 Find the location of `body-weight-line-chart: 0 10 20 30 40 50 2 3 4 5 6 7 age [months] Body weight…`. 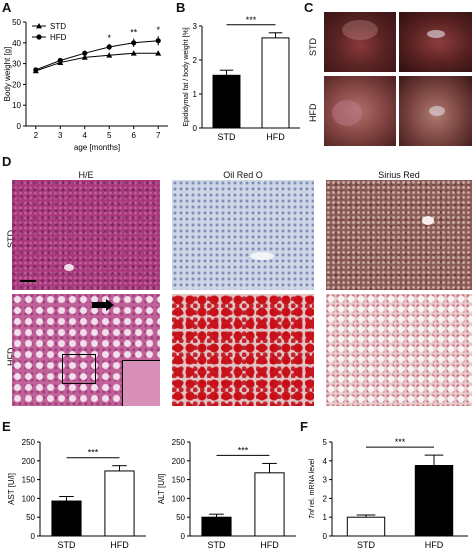

body-weight-line-chart: 0 10 20 30 40 50 2 3 4 5 6 7 age [months] Body weight… is located at coordinates (85, 85).